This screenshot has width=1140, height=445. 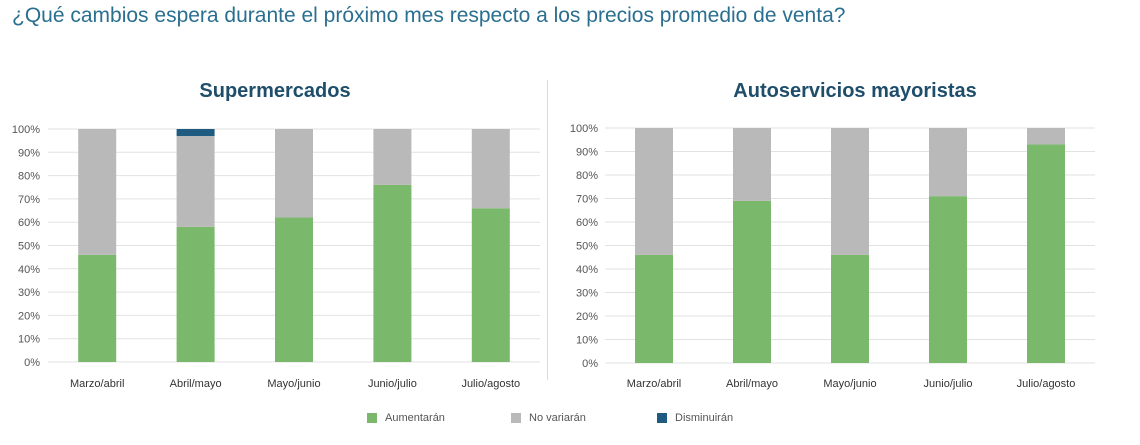 What do you see at coordinates (948, 162) in the screenshot?
I see `autoservicios-bar-junio-julio-no-variaran` at bounding box center [948, 162].